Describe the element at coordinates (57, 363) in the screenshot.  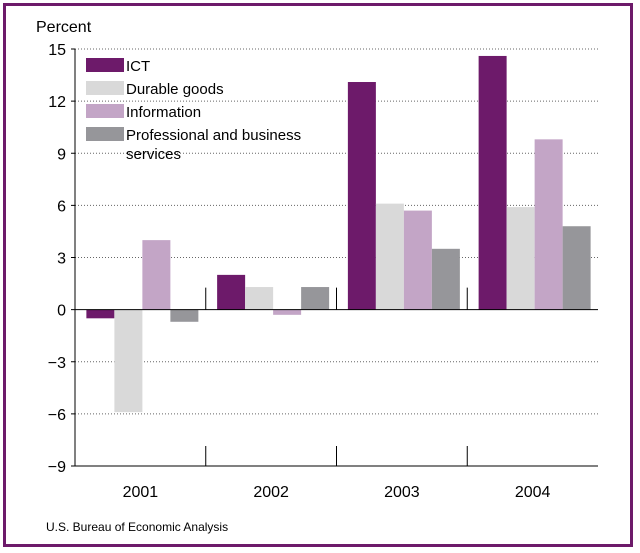
I see `y-tick-label: −3` at that location.